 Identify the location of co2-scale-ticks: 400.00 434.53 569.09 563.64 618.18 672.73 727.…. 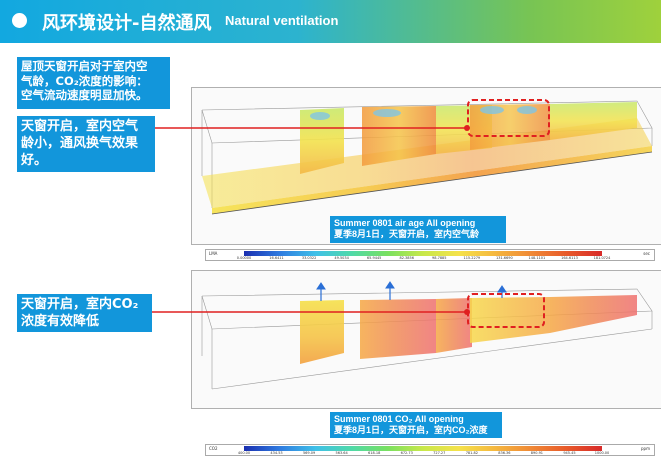
(423, 453).